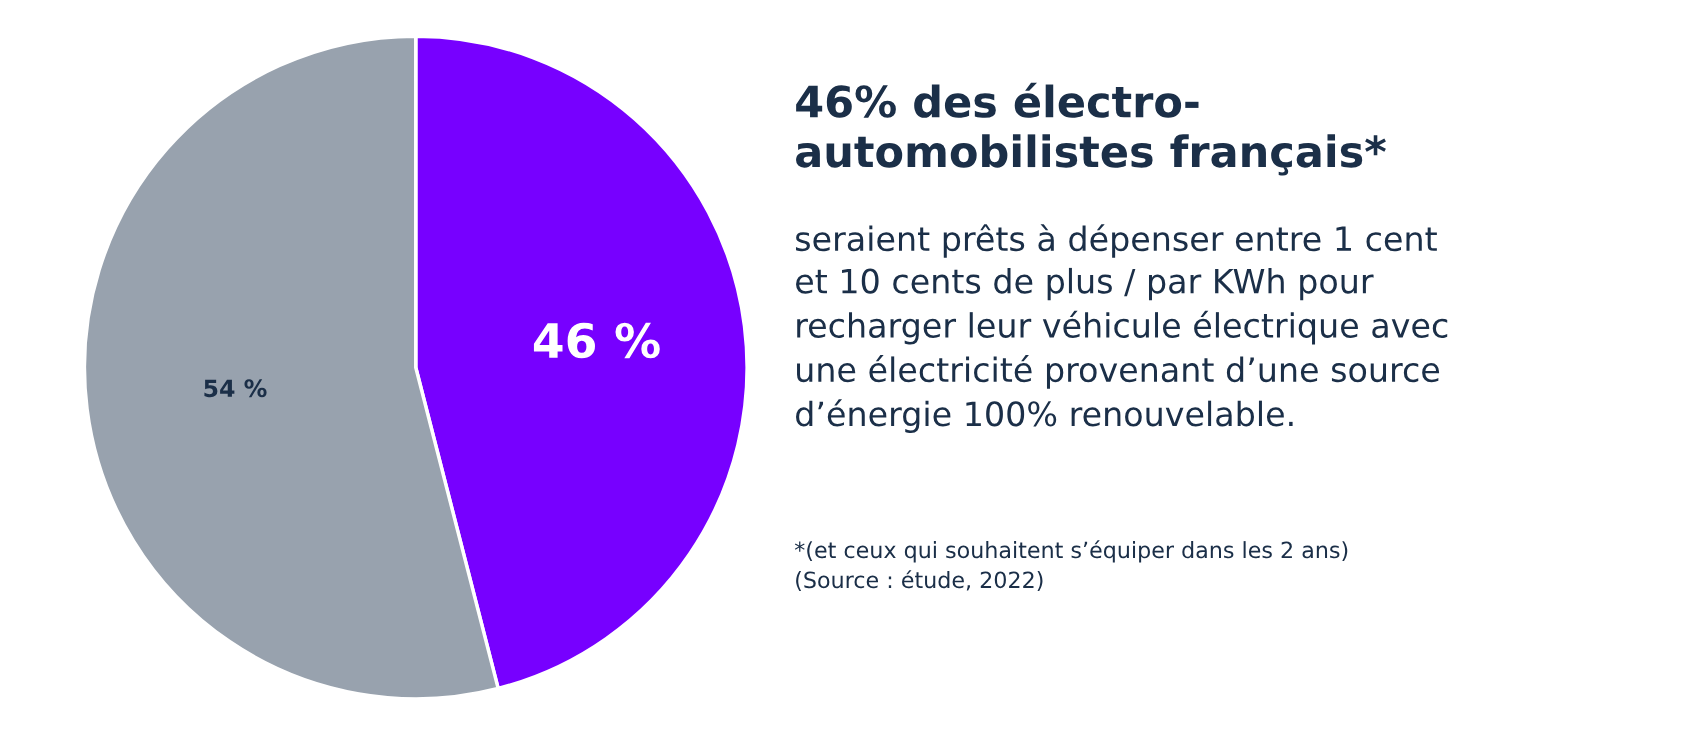  I want to click on text: seraient prêts à dépenser entre 1 cent et 10 cents de plus / par KWh pour recharger leur véhicule électrique avec une électricité provenant d’une source d’énergie 100% renouvelable., so click(1122, 328).